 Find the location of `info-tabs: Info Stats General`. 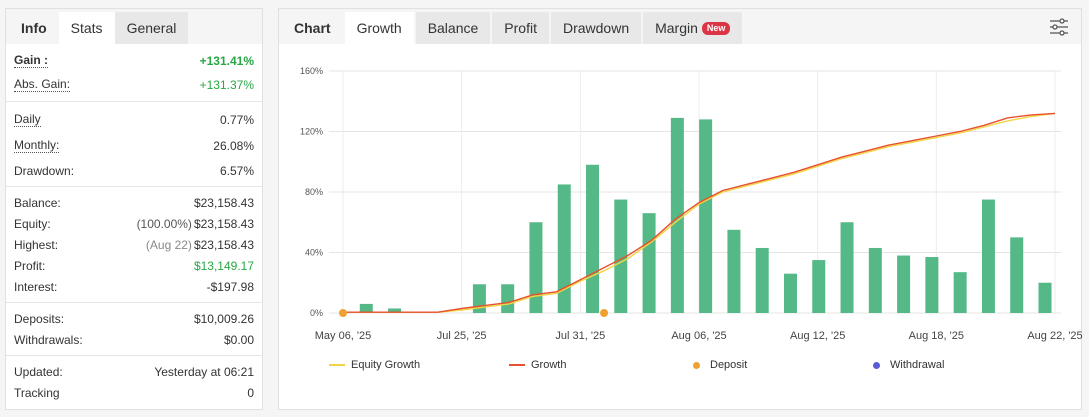

info-tabs: Info Stats General is located at coordinates (134, 26).